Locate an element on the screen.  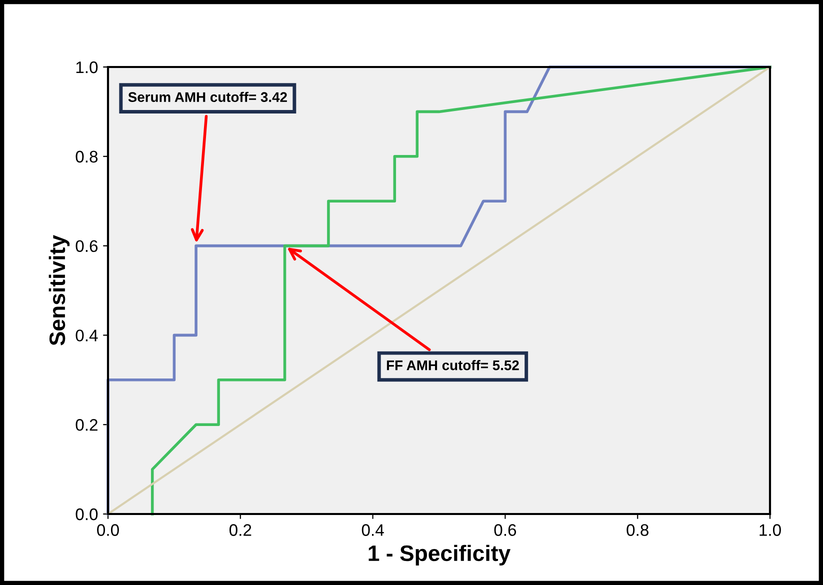
x-tick-label: 0.0 is located at coordinates (108, 530).